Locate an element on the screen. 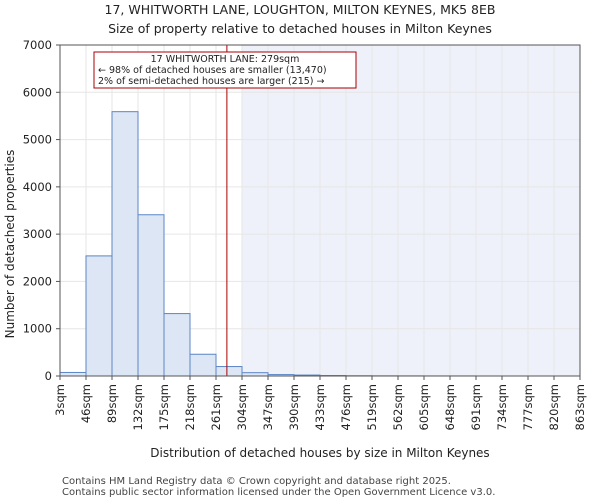  x-tick-label: 562sqm is located at coordinates (398, 407).